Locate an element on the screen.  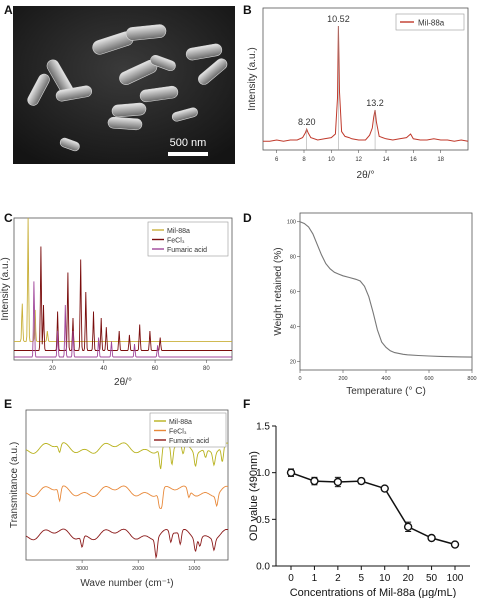
y-axis-label: OD value (490nm) is located at coordinates (254, 496).